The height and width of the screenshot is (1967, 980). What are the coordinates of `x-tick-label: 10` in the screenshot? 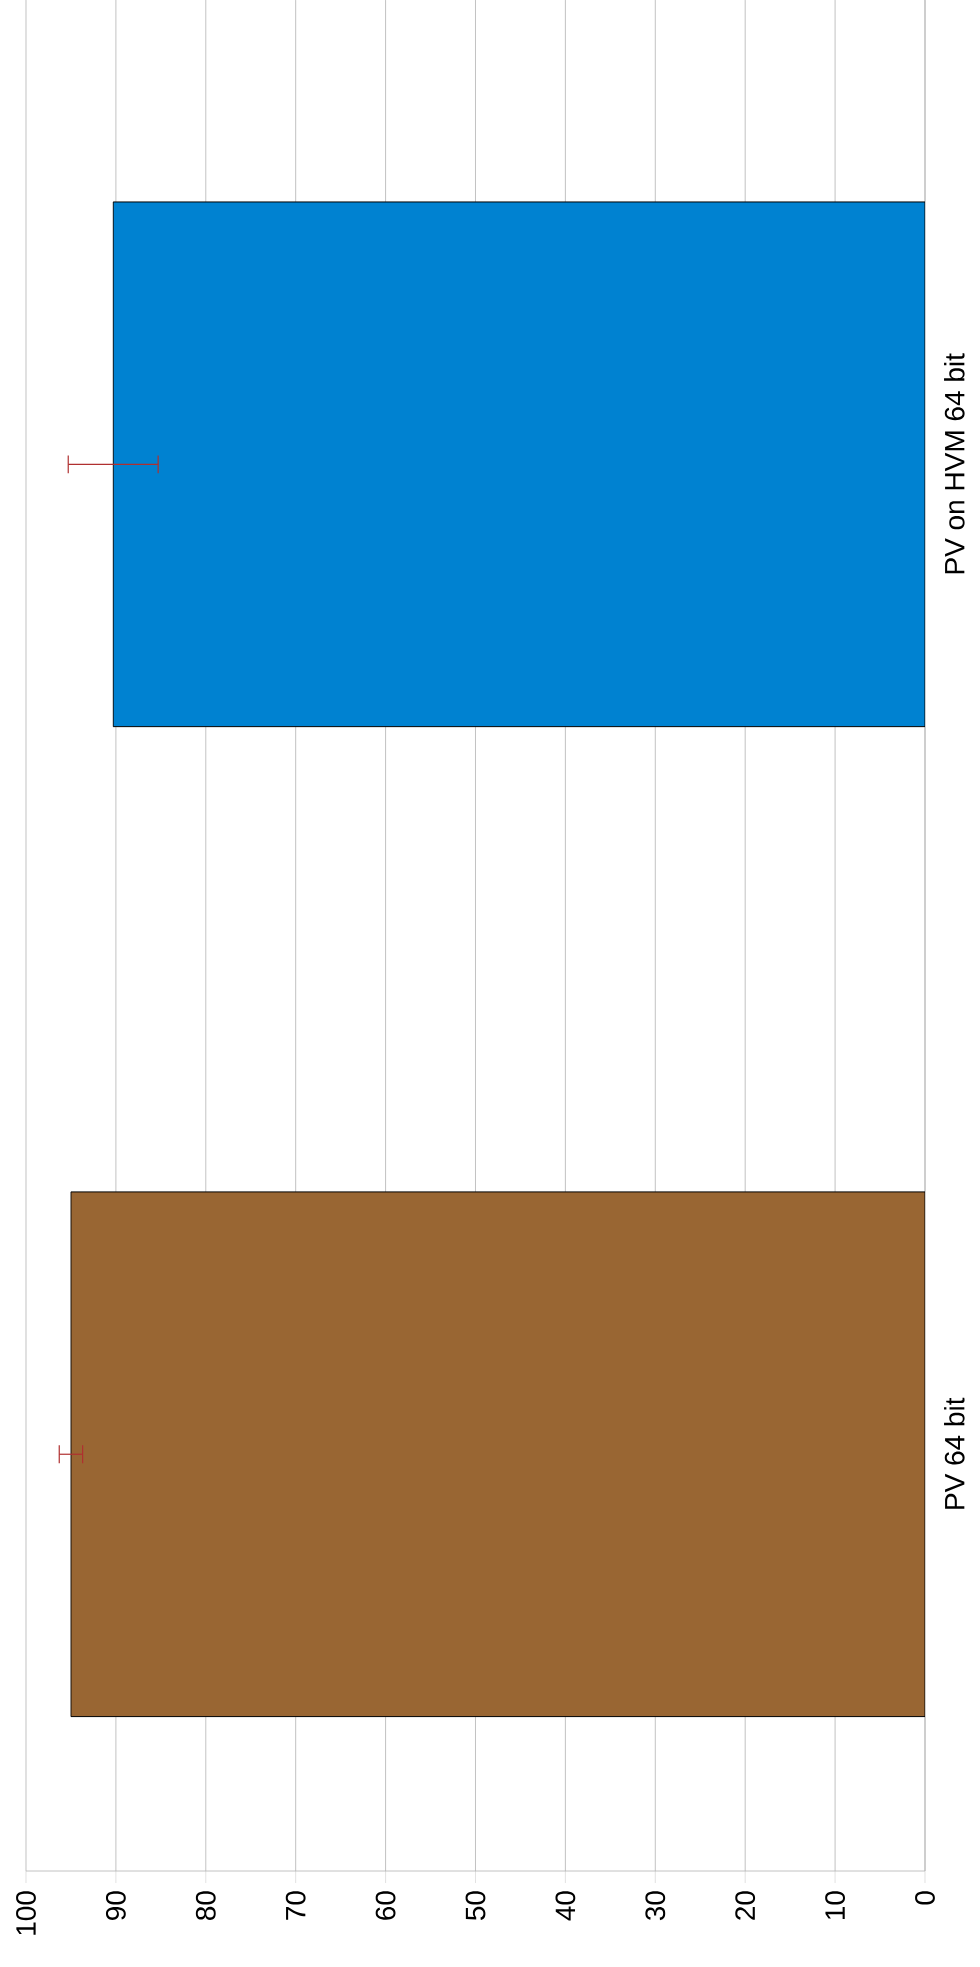 It's located at (835, 1905).